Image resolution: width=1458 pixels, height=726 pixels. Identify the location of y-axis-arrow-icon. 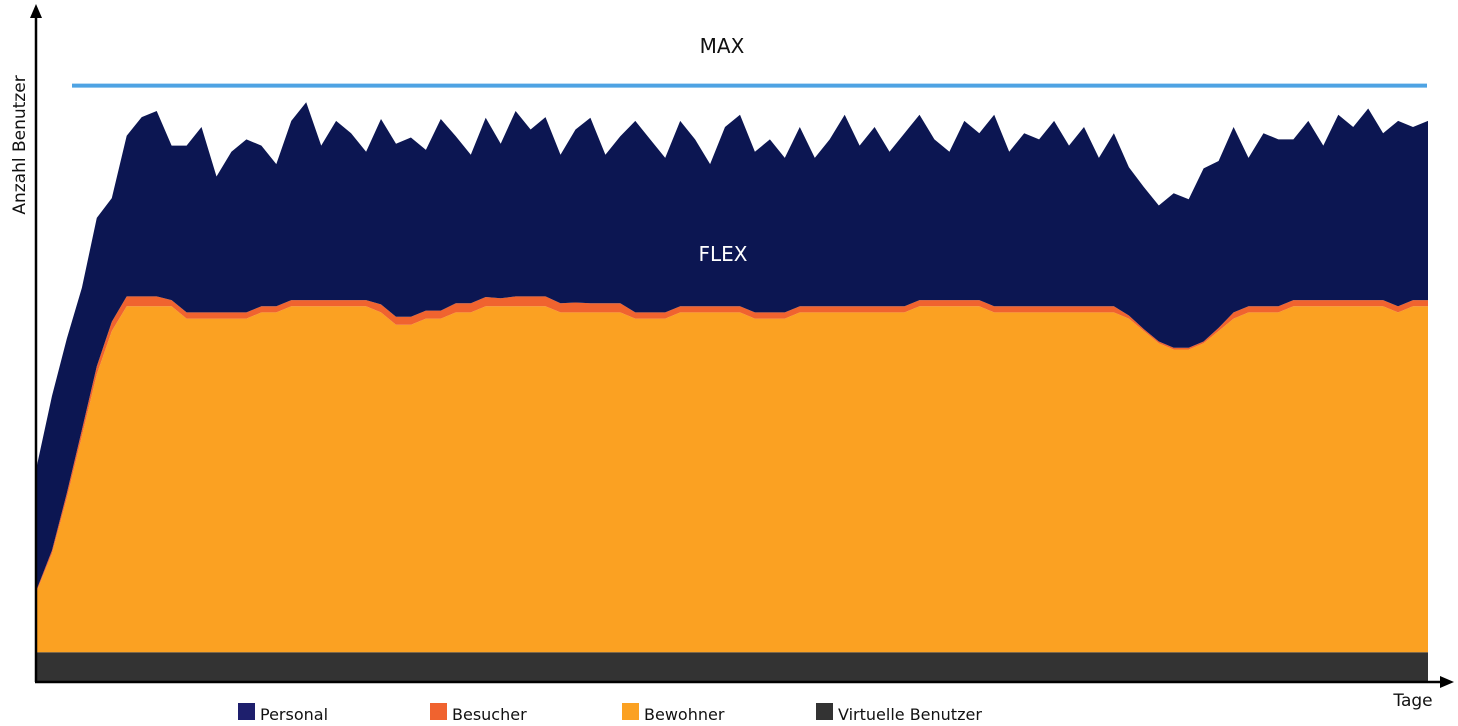
(36, 11).